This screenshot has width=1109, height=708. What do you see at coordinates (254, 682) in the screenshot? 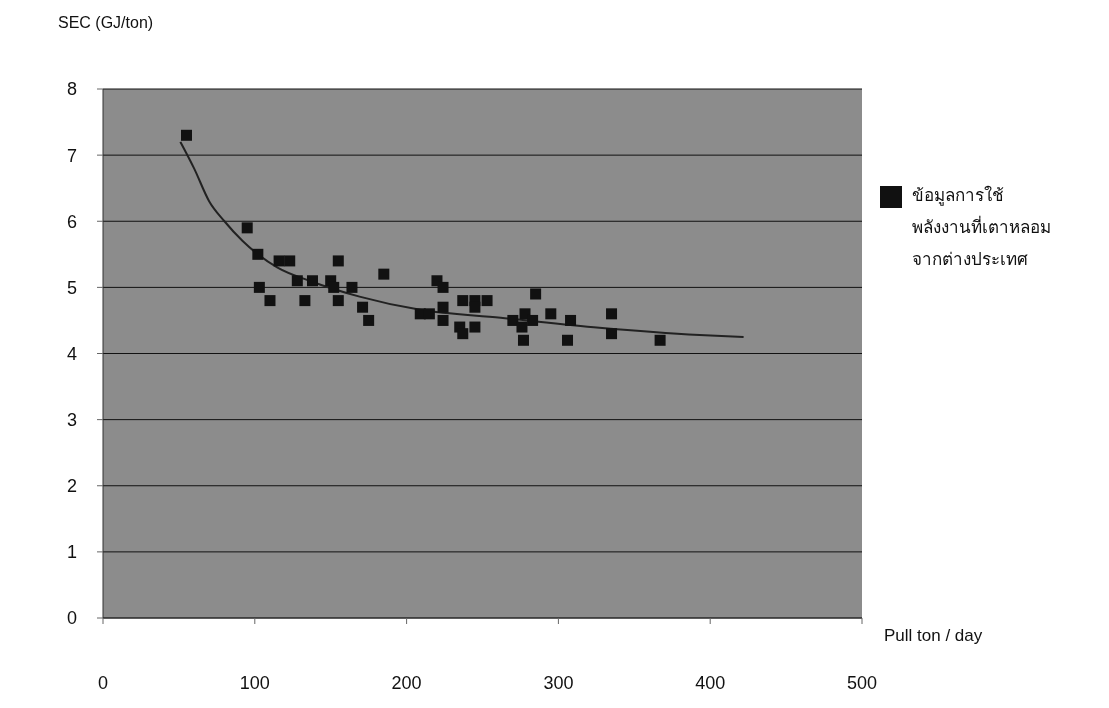
I see `x-tick-label: 100` at bounding box center [254, 682].